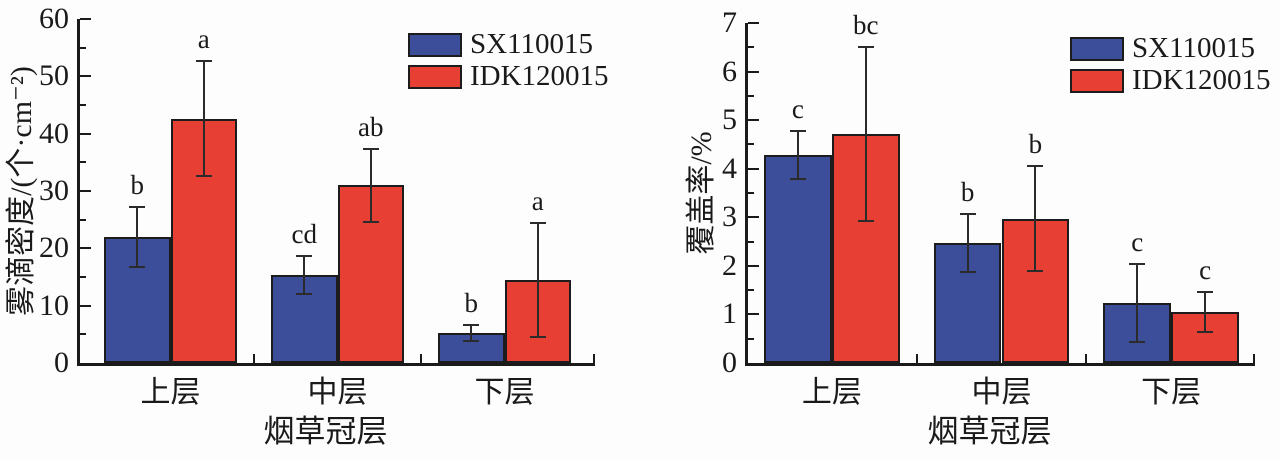 The width and height of the screenshot is (1280, 459). Describe the element at coordinates (798, 259) in the screenshot. I see `bar-sx110015-上层` at that location.